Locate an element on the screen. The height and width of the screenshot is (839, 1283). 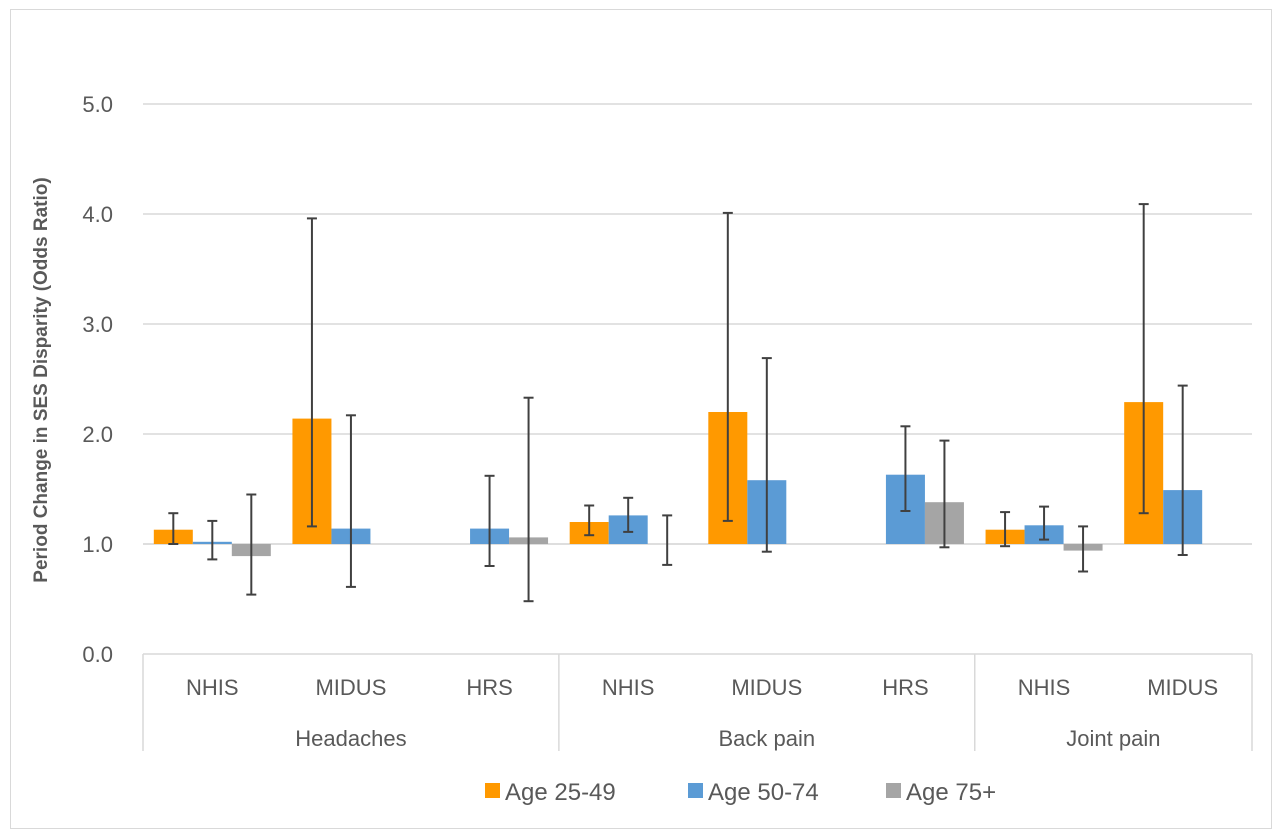
y-tick-label: 2.0 is located at coordinates (97, 434).